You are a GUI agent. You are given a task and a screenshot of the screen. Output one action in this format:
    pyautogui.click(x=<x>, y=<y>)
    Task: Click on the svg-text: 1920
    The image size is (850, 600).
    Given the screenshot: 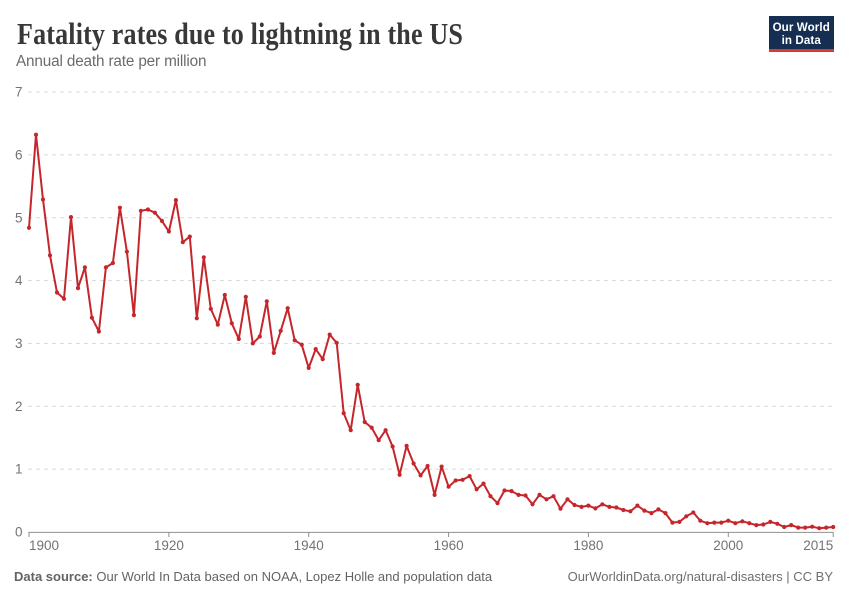 What is the action you would take?
    pyautogui.click(x=169, y=545)
    